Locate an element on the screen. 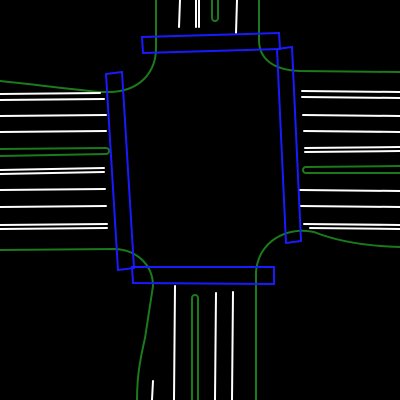 Image resolution: width=400 pixels, height=400 pixels. boundary-south-median is located at coordinates (195, 347).